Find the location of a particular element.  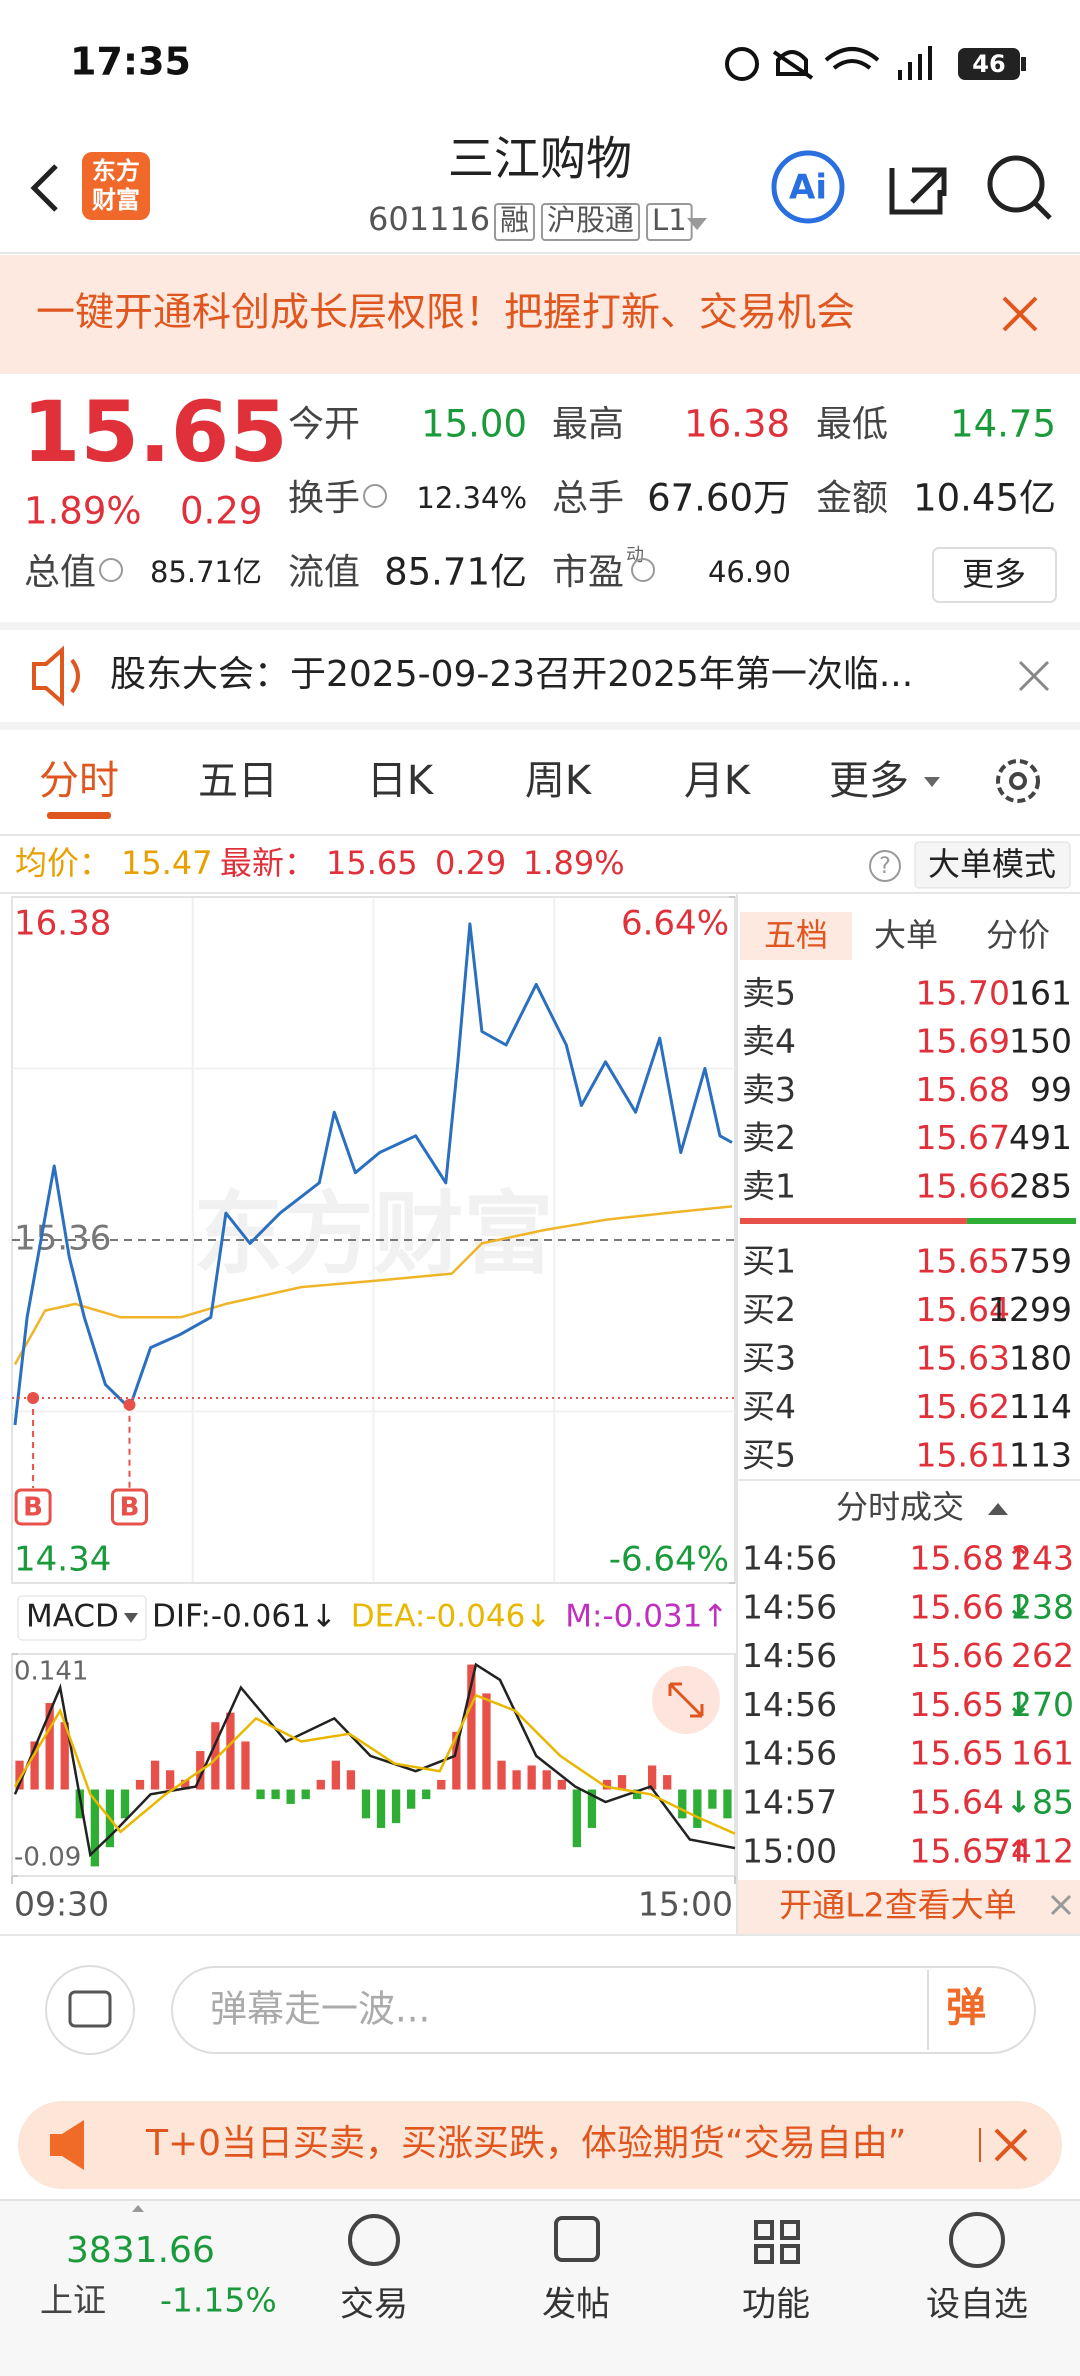

quote-label: 市盈 is located at coordinates (588, 572).